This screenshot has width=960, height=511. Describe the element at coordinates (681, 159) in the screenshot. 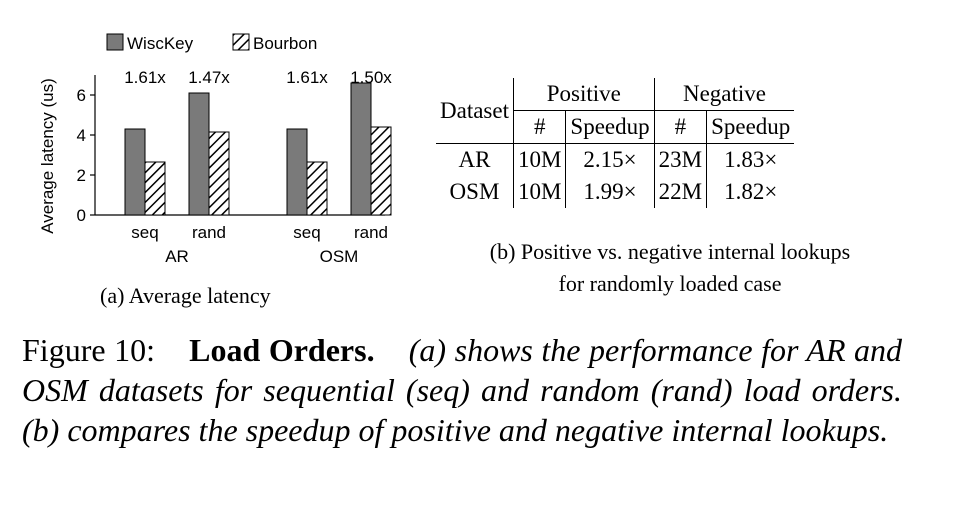

I see `cell-neg-count: 23M` at that location.